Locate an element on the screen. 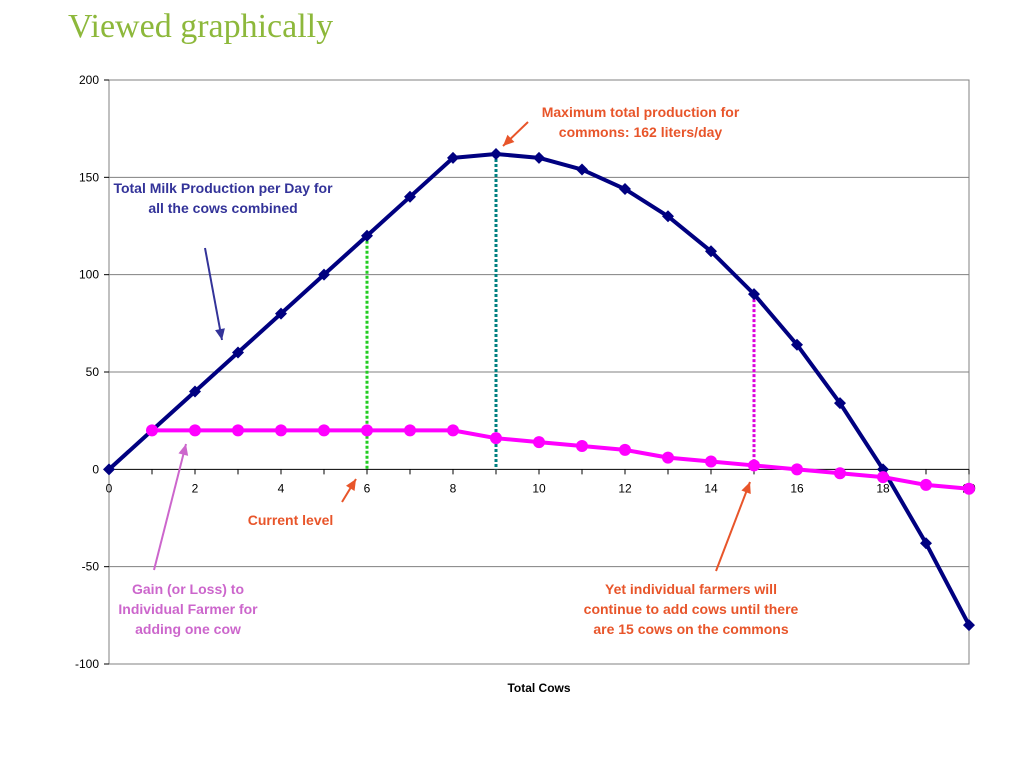  y-tick-label: -100 is located at coordinates (87, 664).